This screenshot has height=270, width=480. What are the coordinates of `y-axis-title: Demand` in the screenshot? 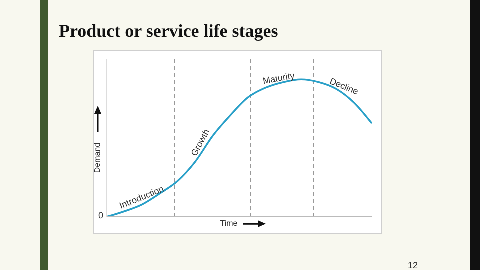 It's located at (97, 158).